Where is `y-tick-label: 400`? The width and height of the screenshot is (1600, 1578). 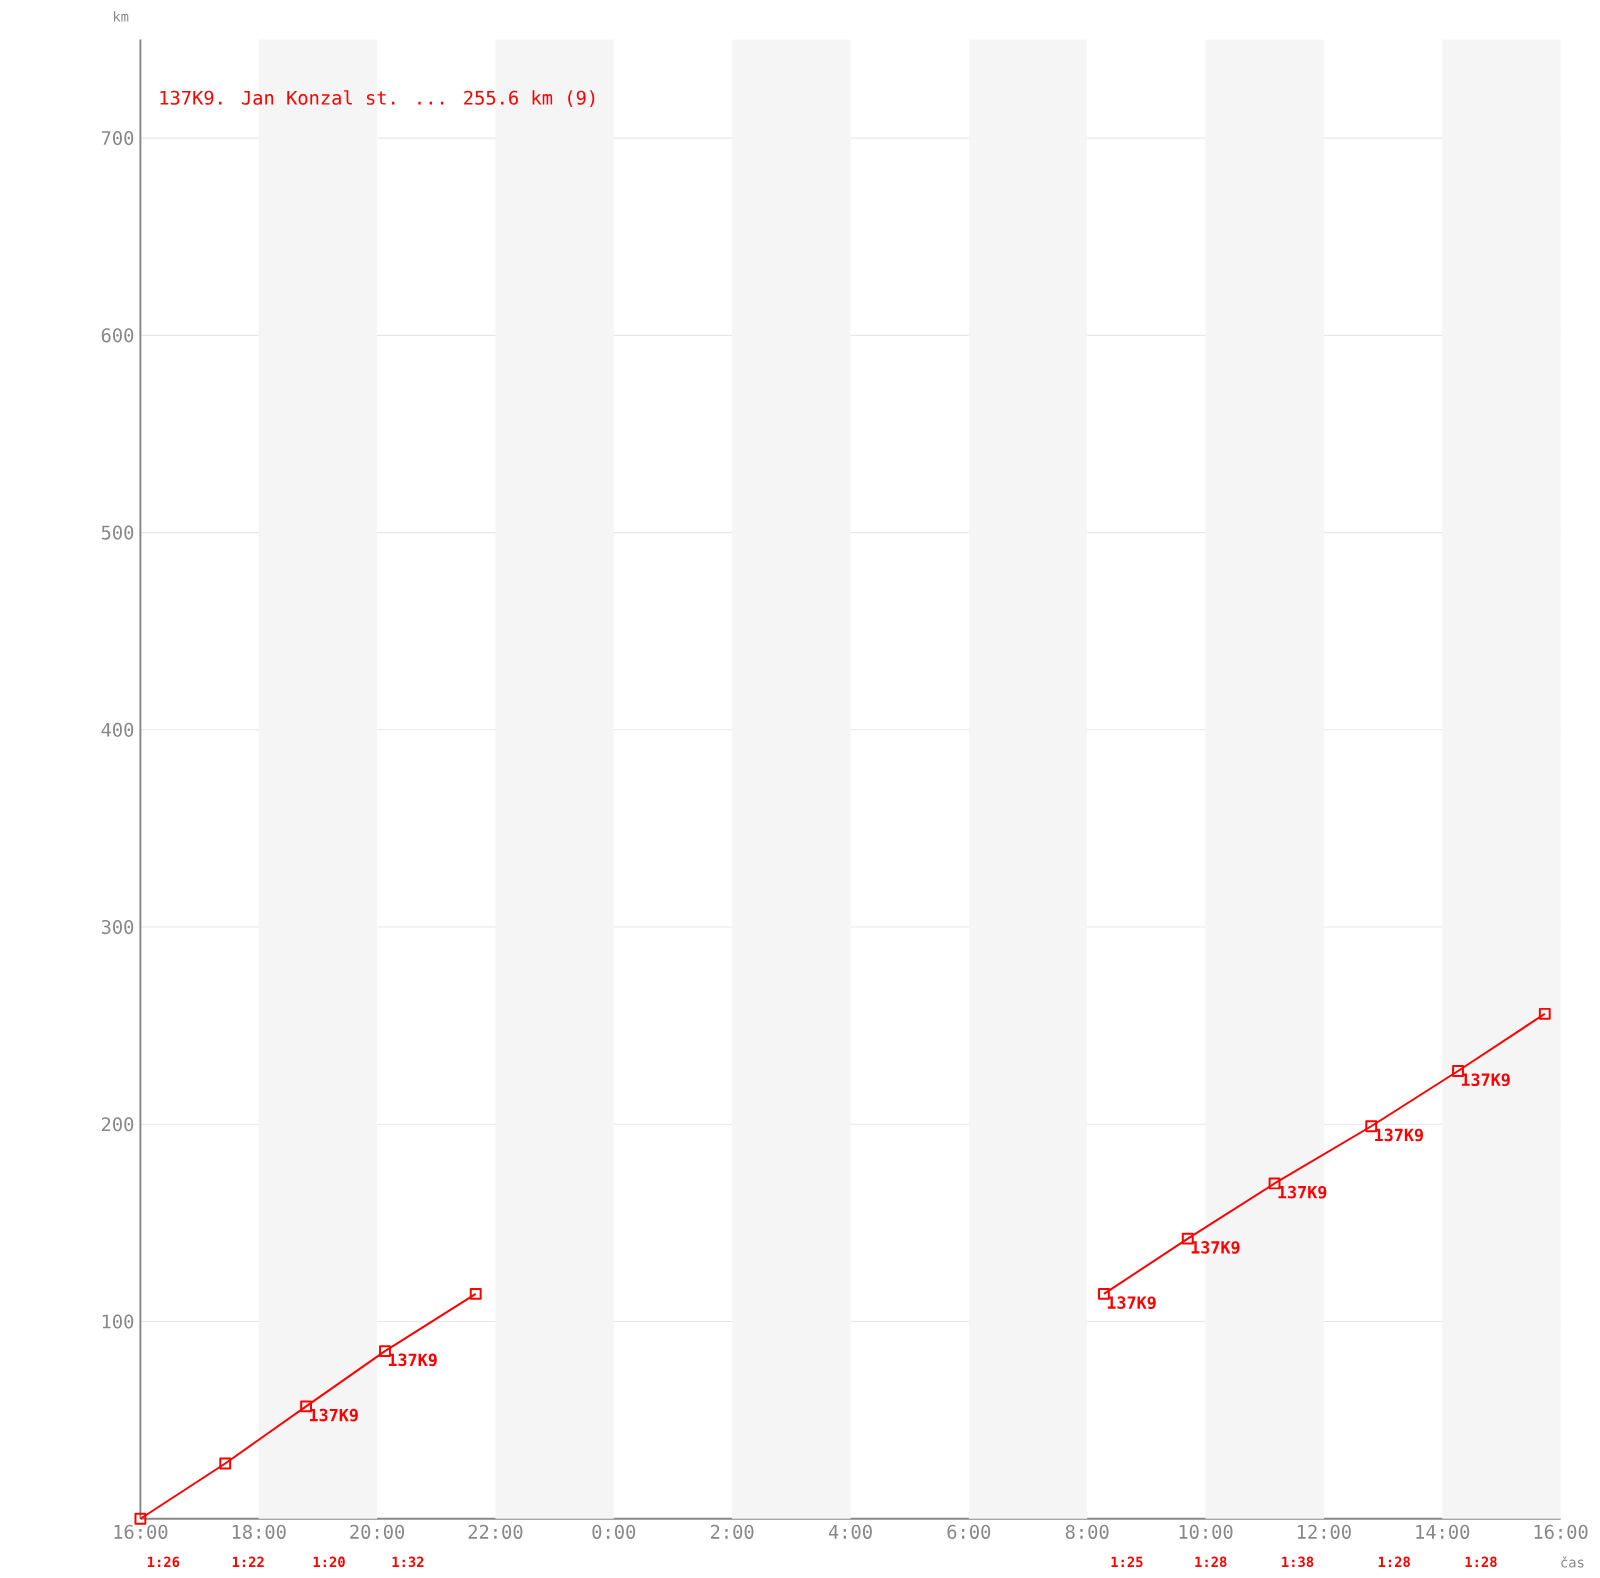
y-tick-label: 400 is located at coordinates (117, 729).